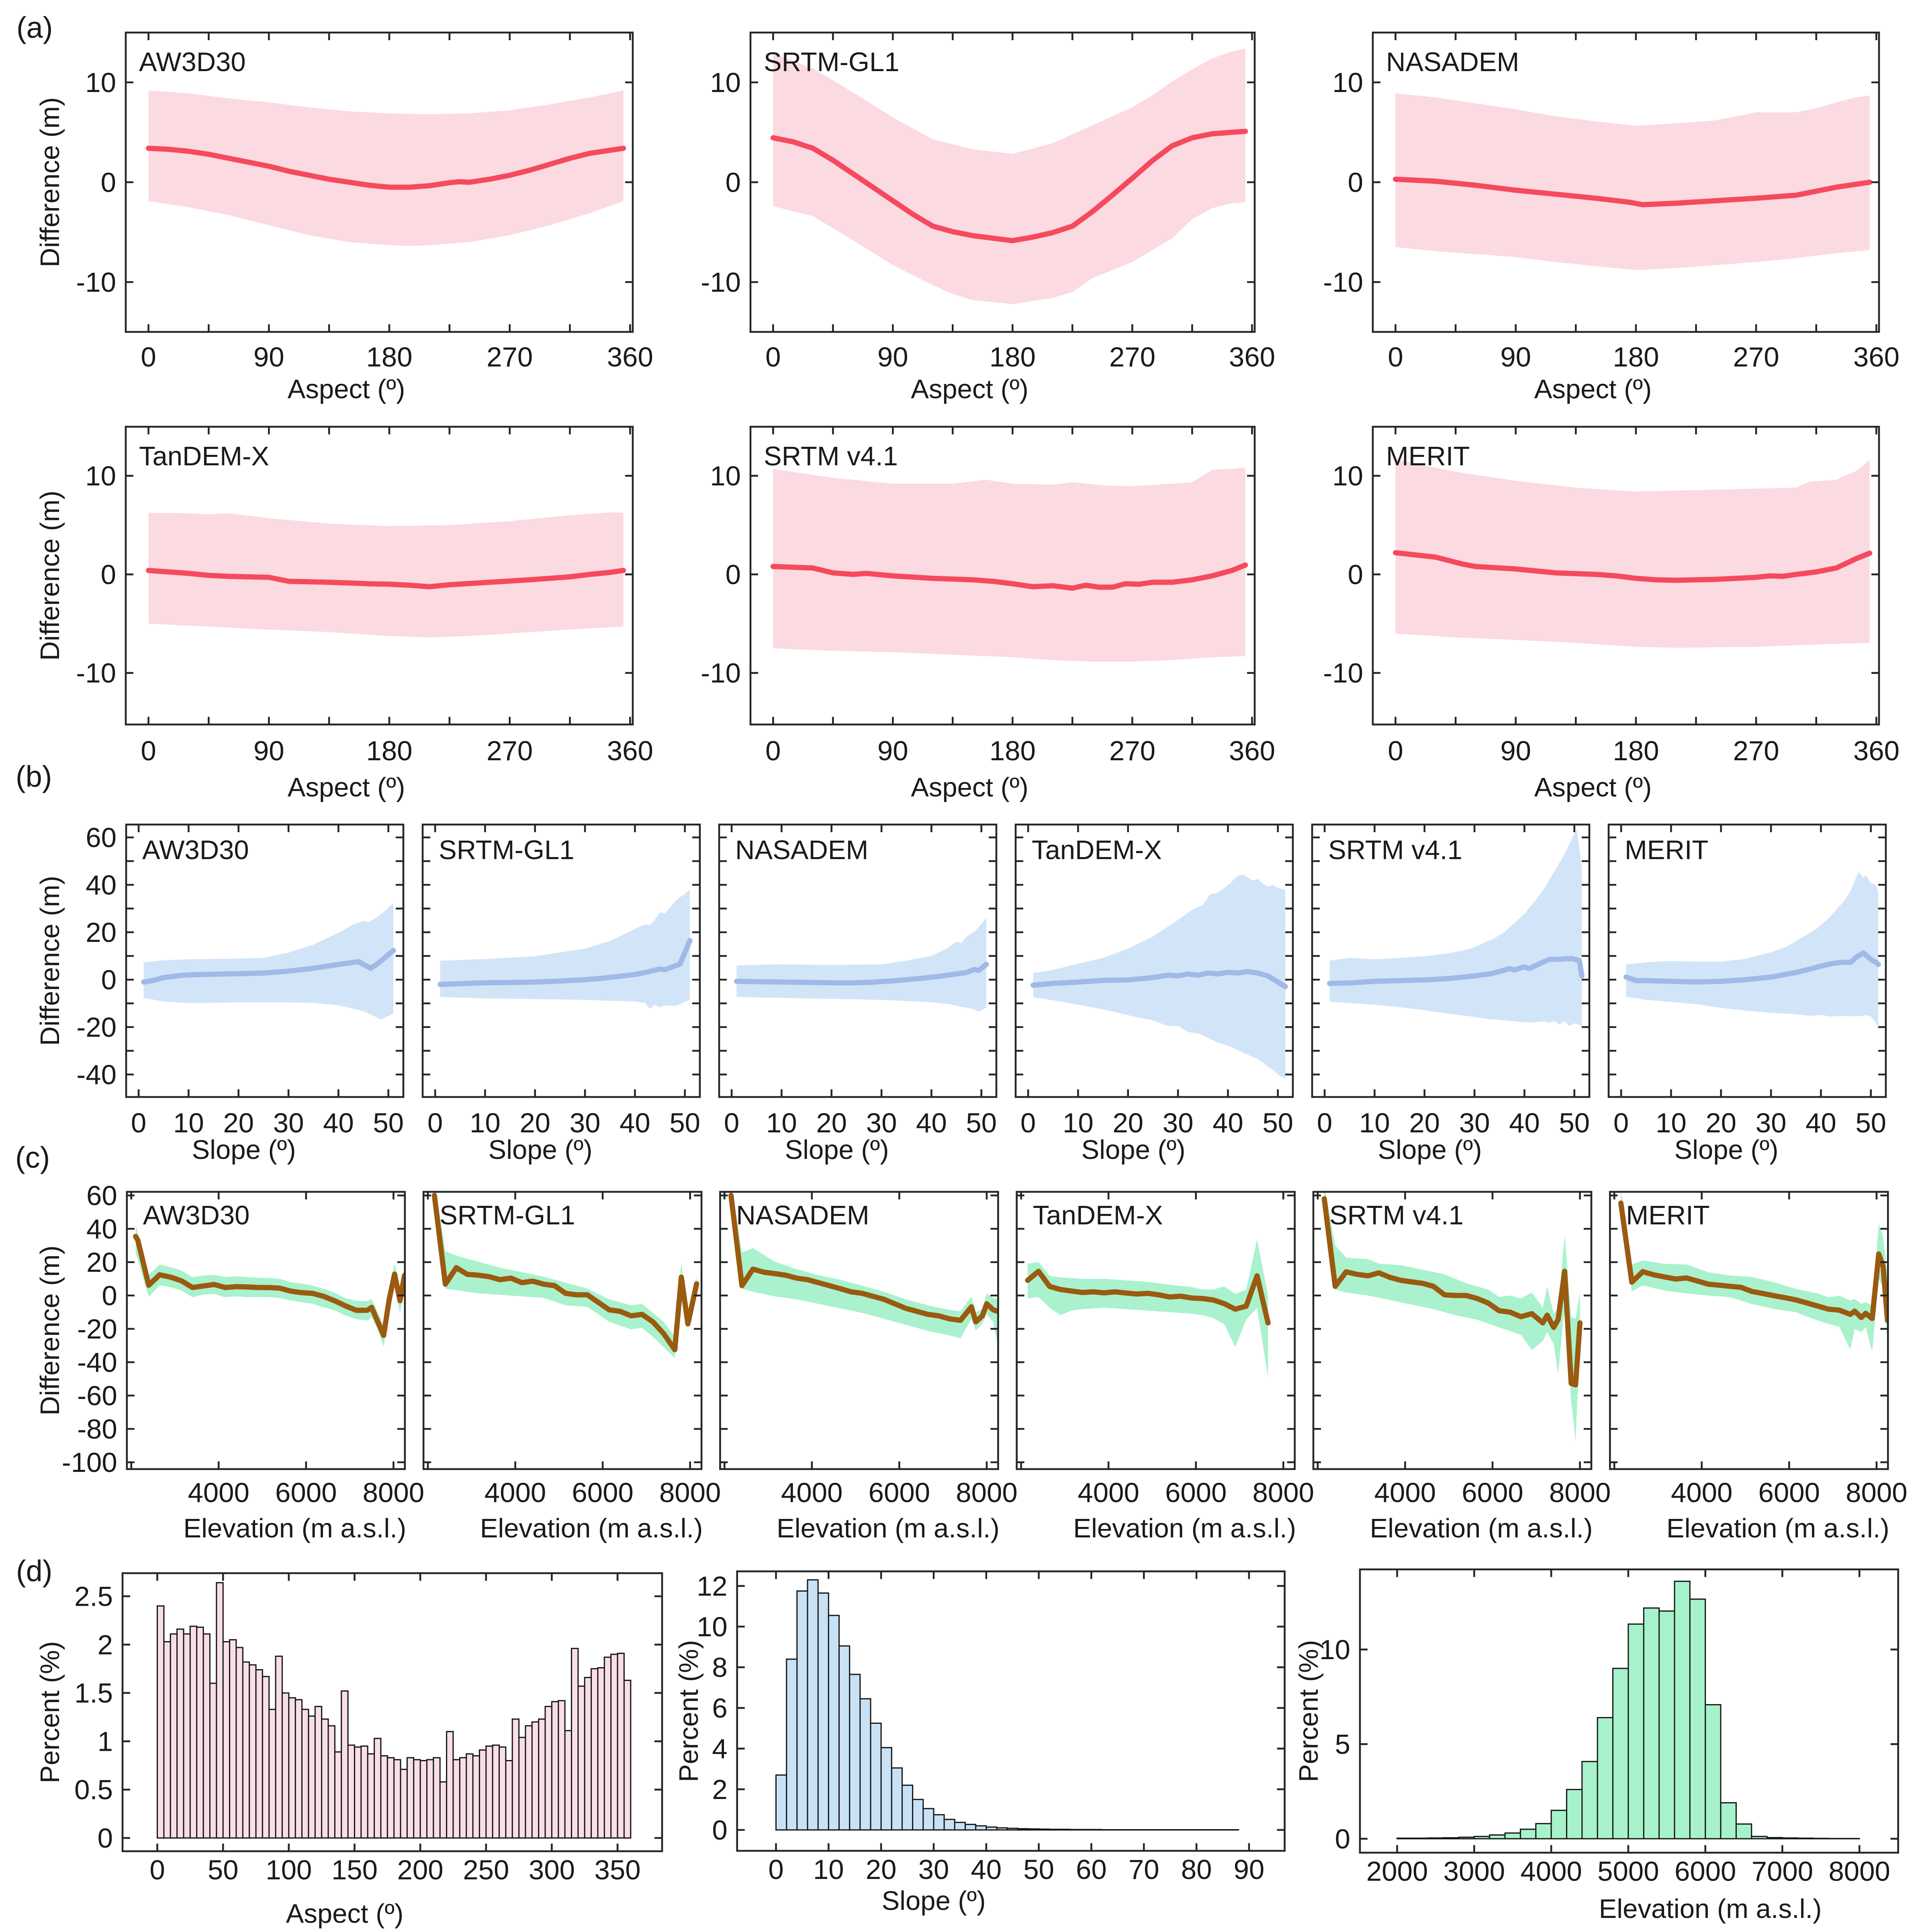 This screenshot has width=1922, height=1932. What do you see at coordinates (1397, 1871) in the screenshot?
I see `svg-text: 2000` at bounding box center [1397, 1871].